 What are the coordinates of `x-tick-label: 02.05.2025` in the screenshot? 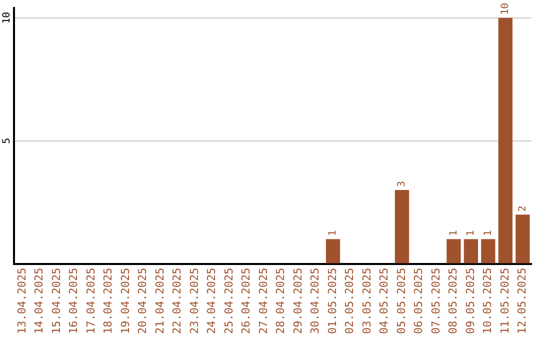 It's located at (349, 301).